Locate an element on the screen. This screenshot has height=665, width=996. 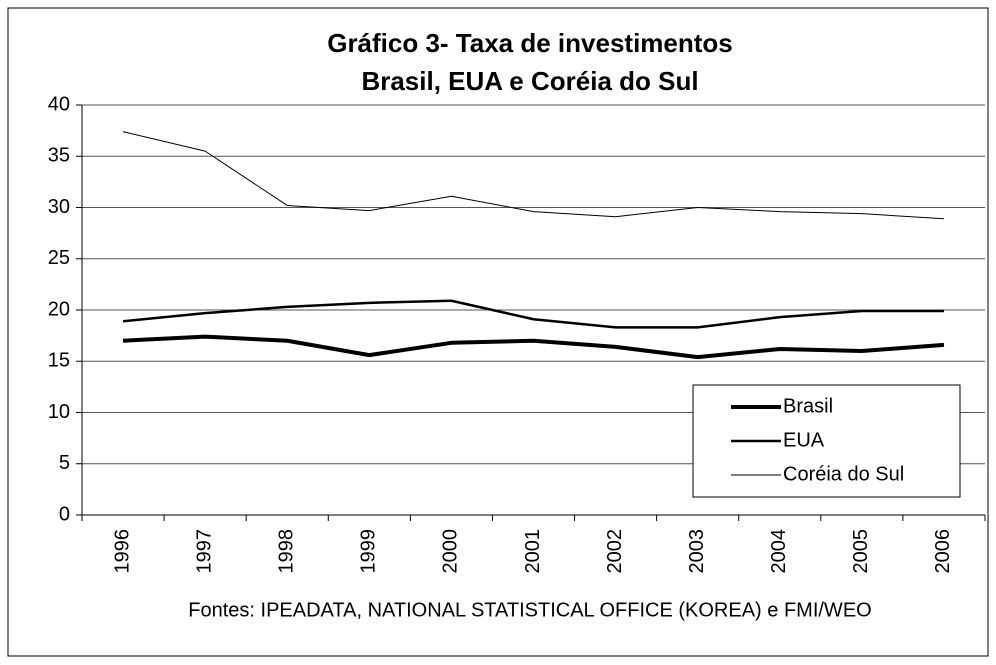
legend-label: Coréia do Sul is located at coordinates (843, 474).